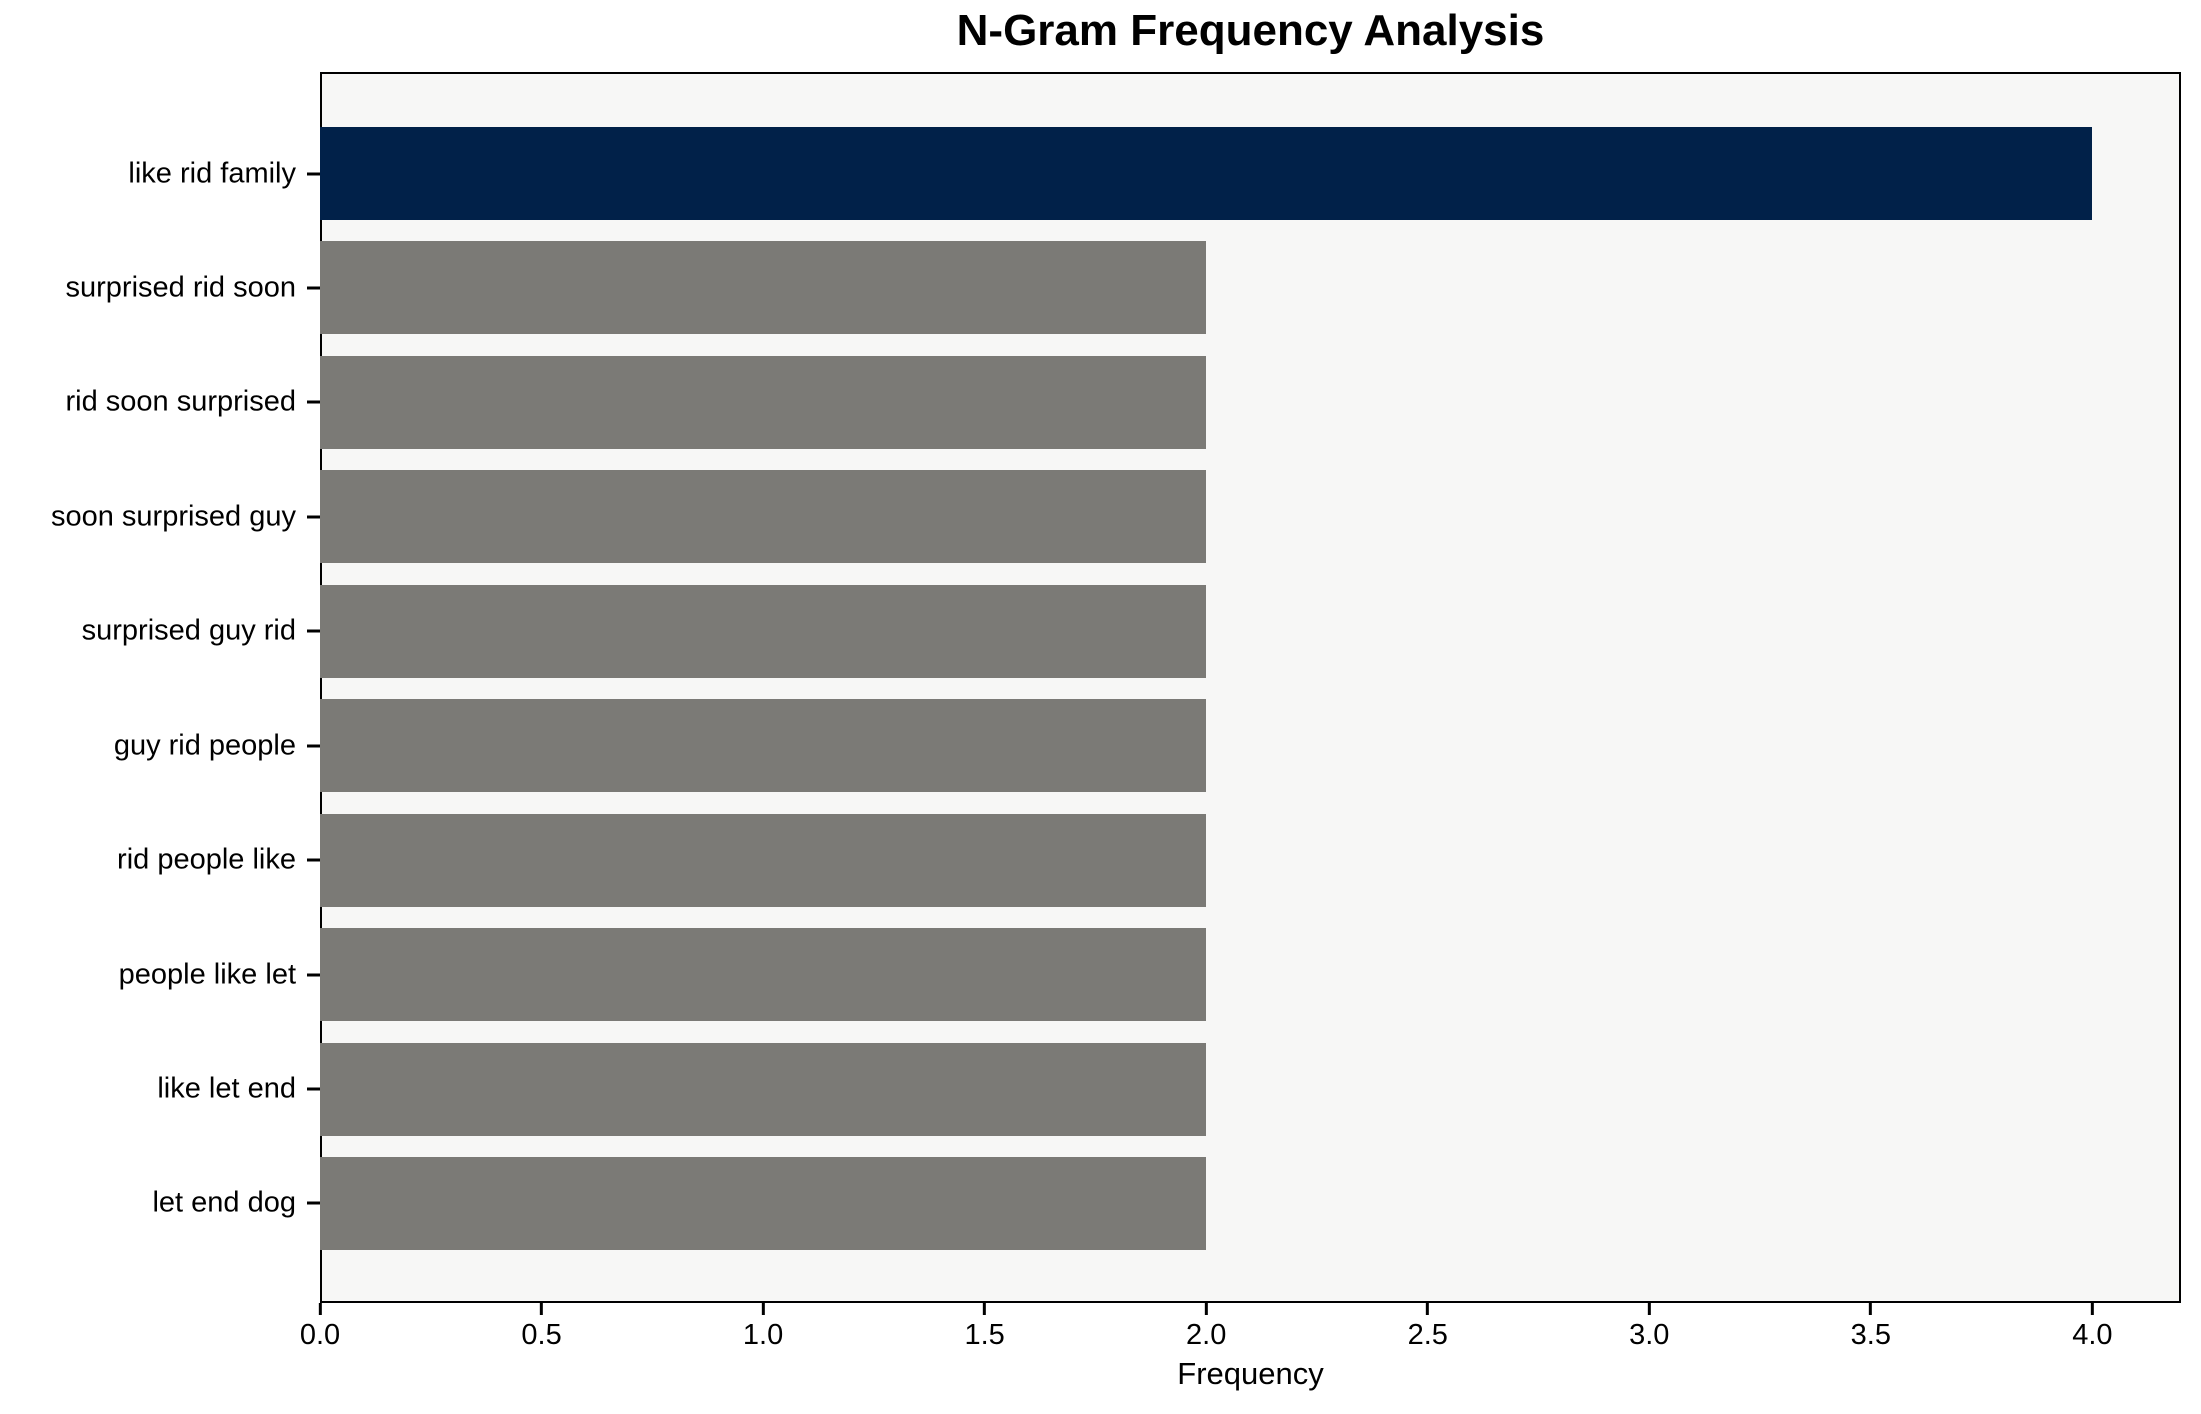  Describe the element at coordinates (226, 1088) in the screenshot. I see `y-tick-label: like let end` at that location.